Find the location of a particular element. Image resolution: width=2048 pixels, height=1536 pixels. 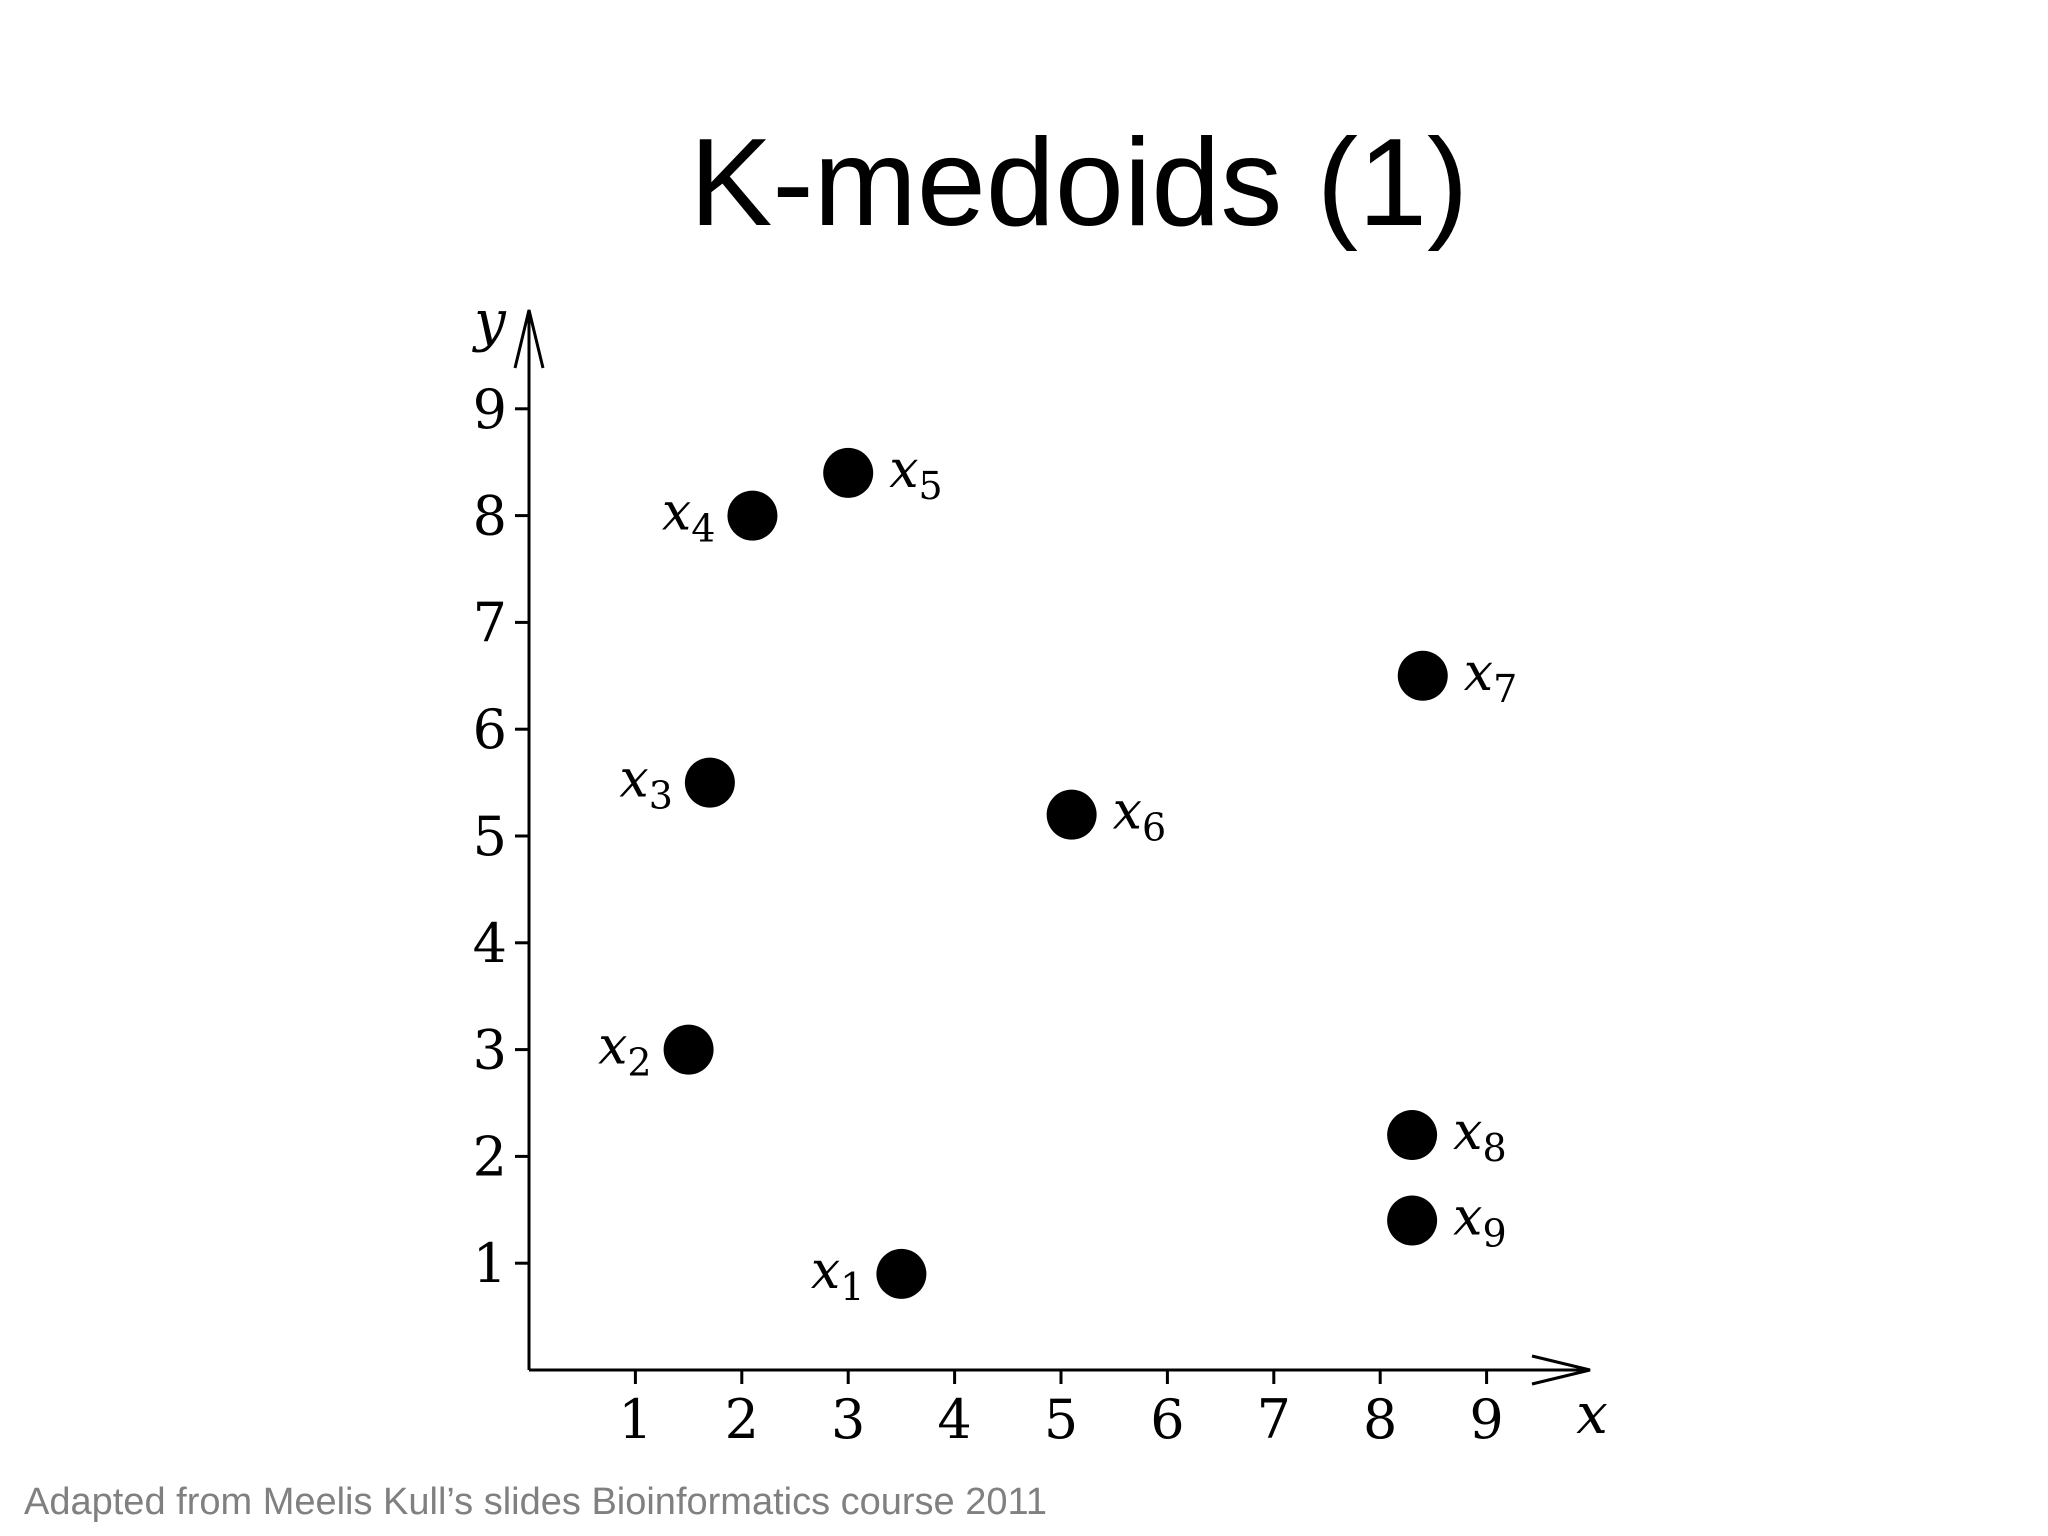

y-axis-arrow is located at coordinates (529, 339).